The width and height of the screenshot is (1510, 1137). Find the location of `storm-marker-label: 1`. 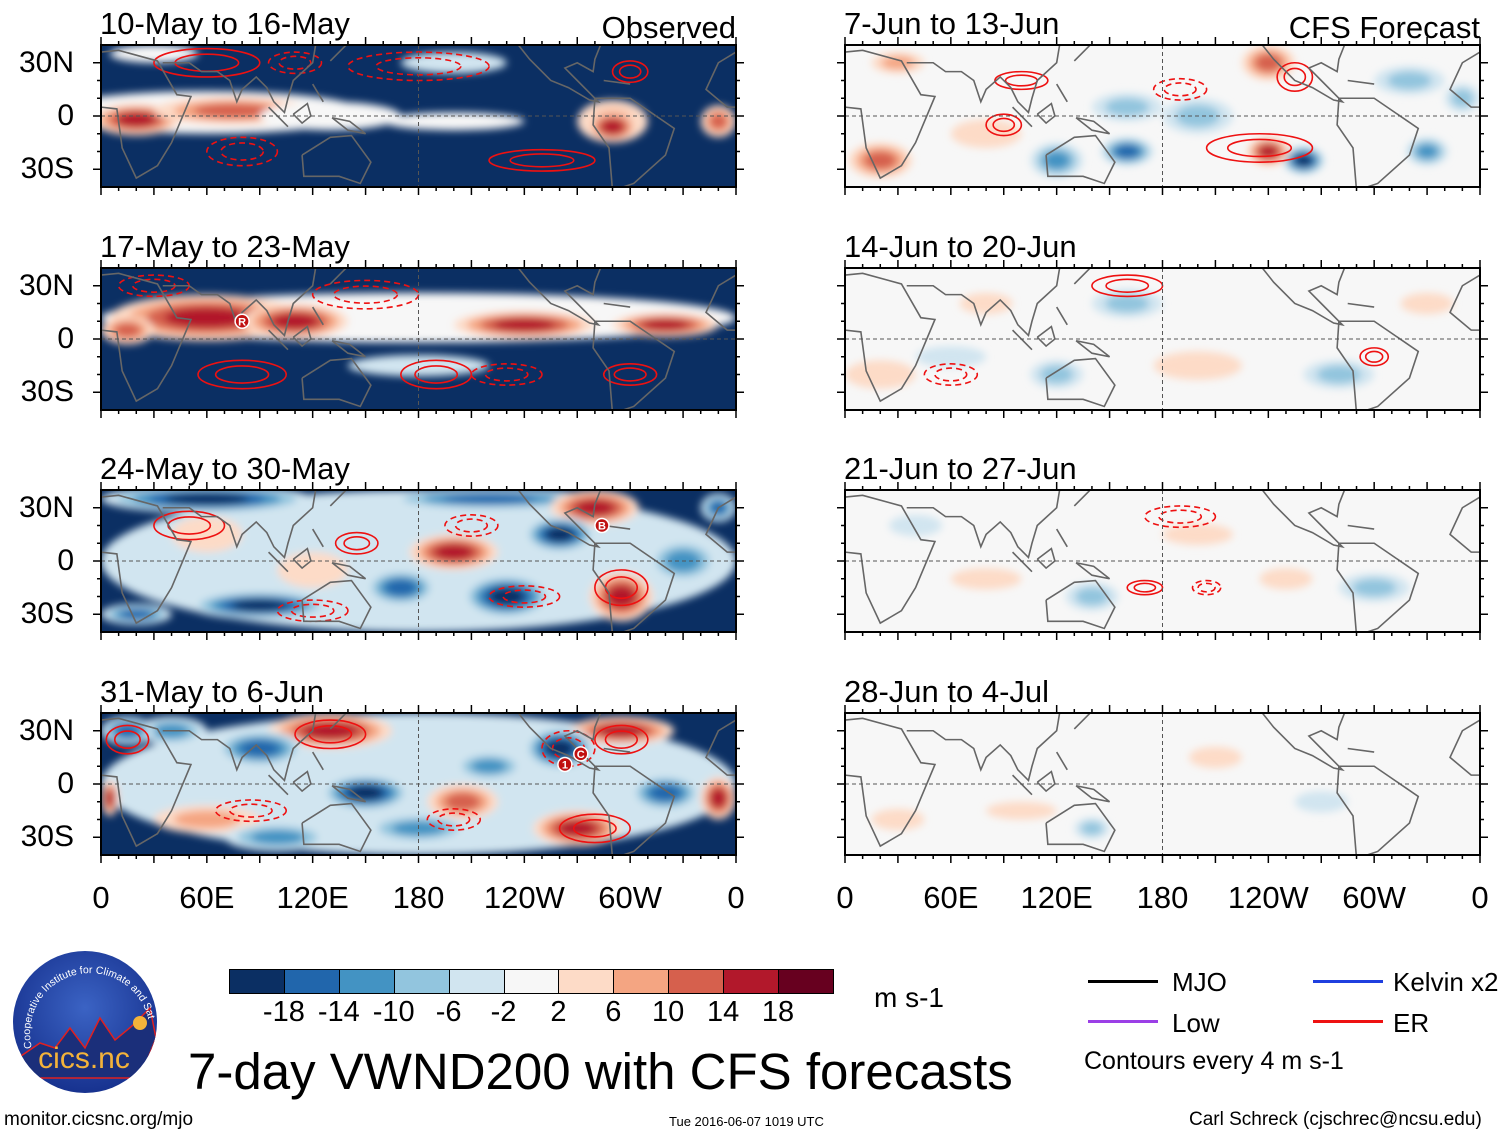

storm-marker-label: 1 is located at coordinates (565, 765).